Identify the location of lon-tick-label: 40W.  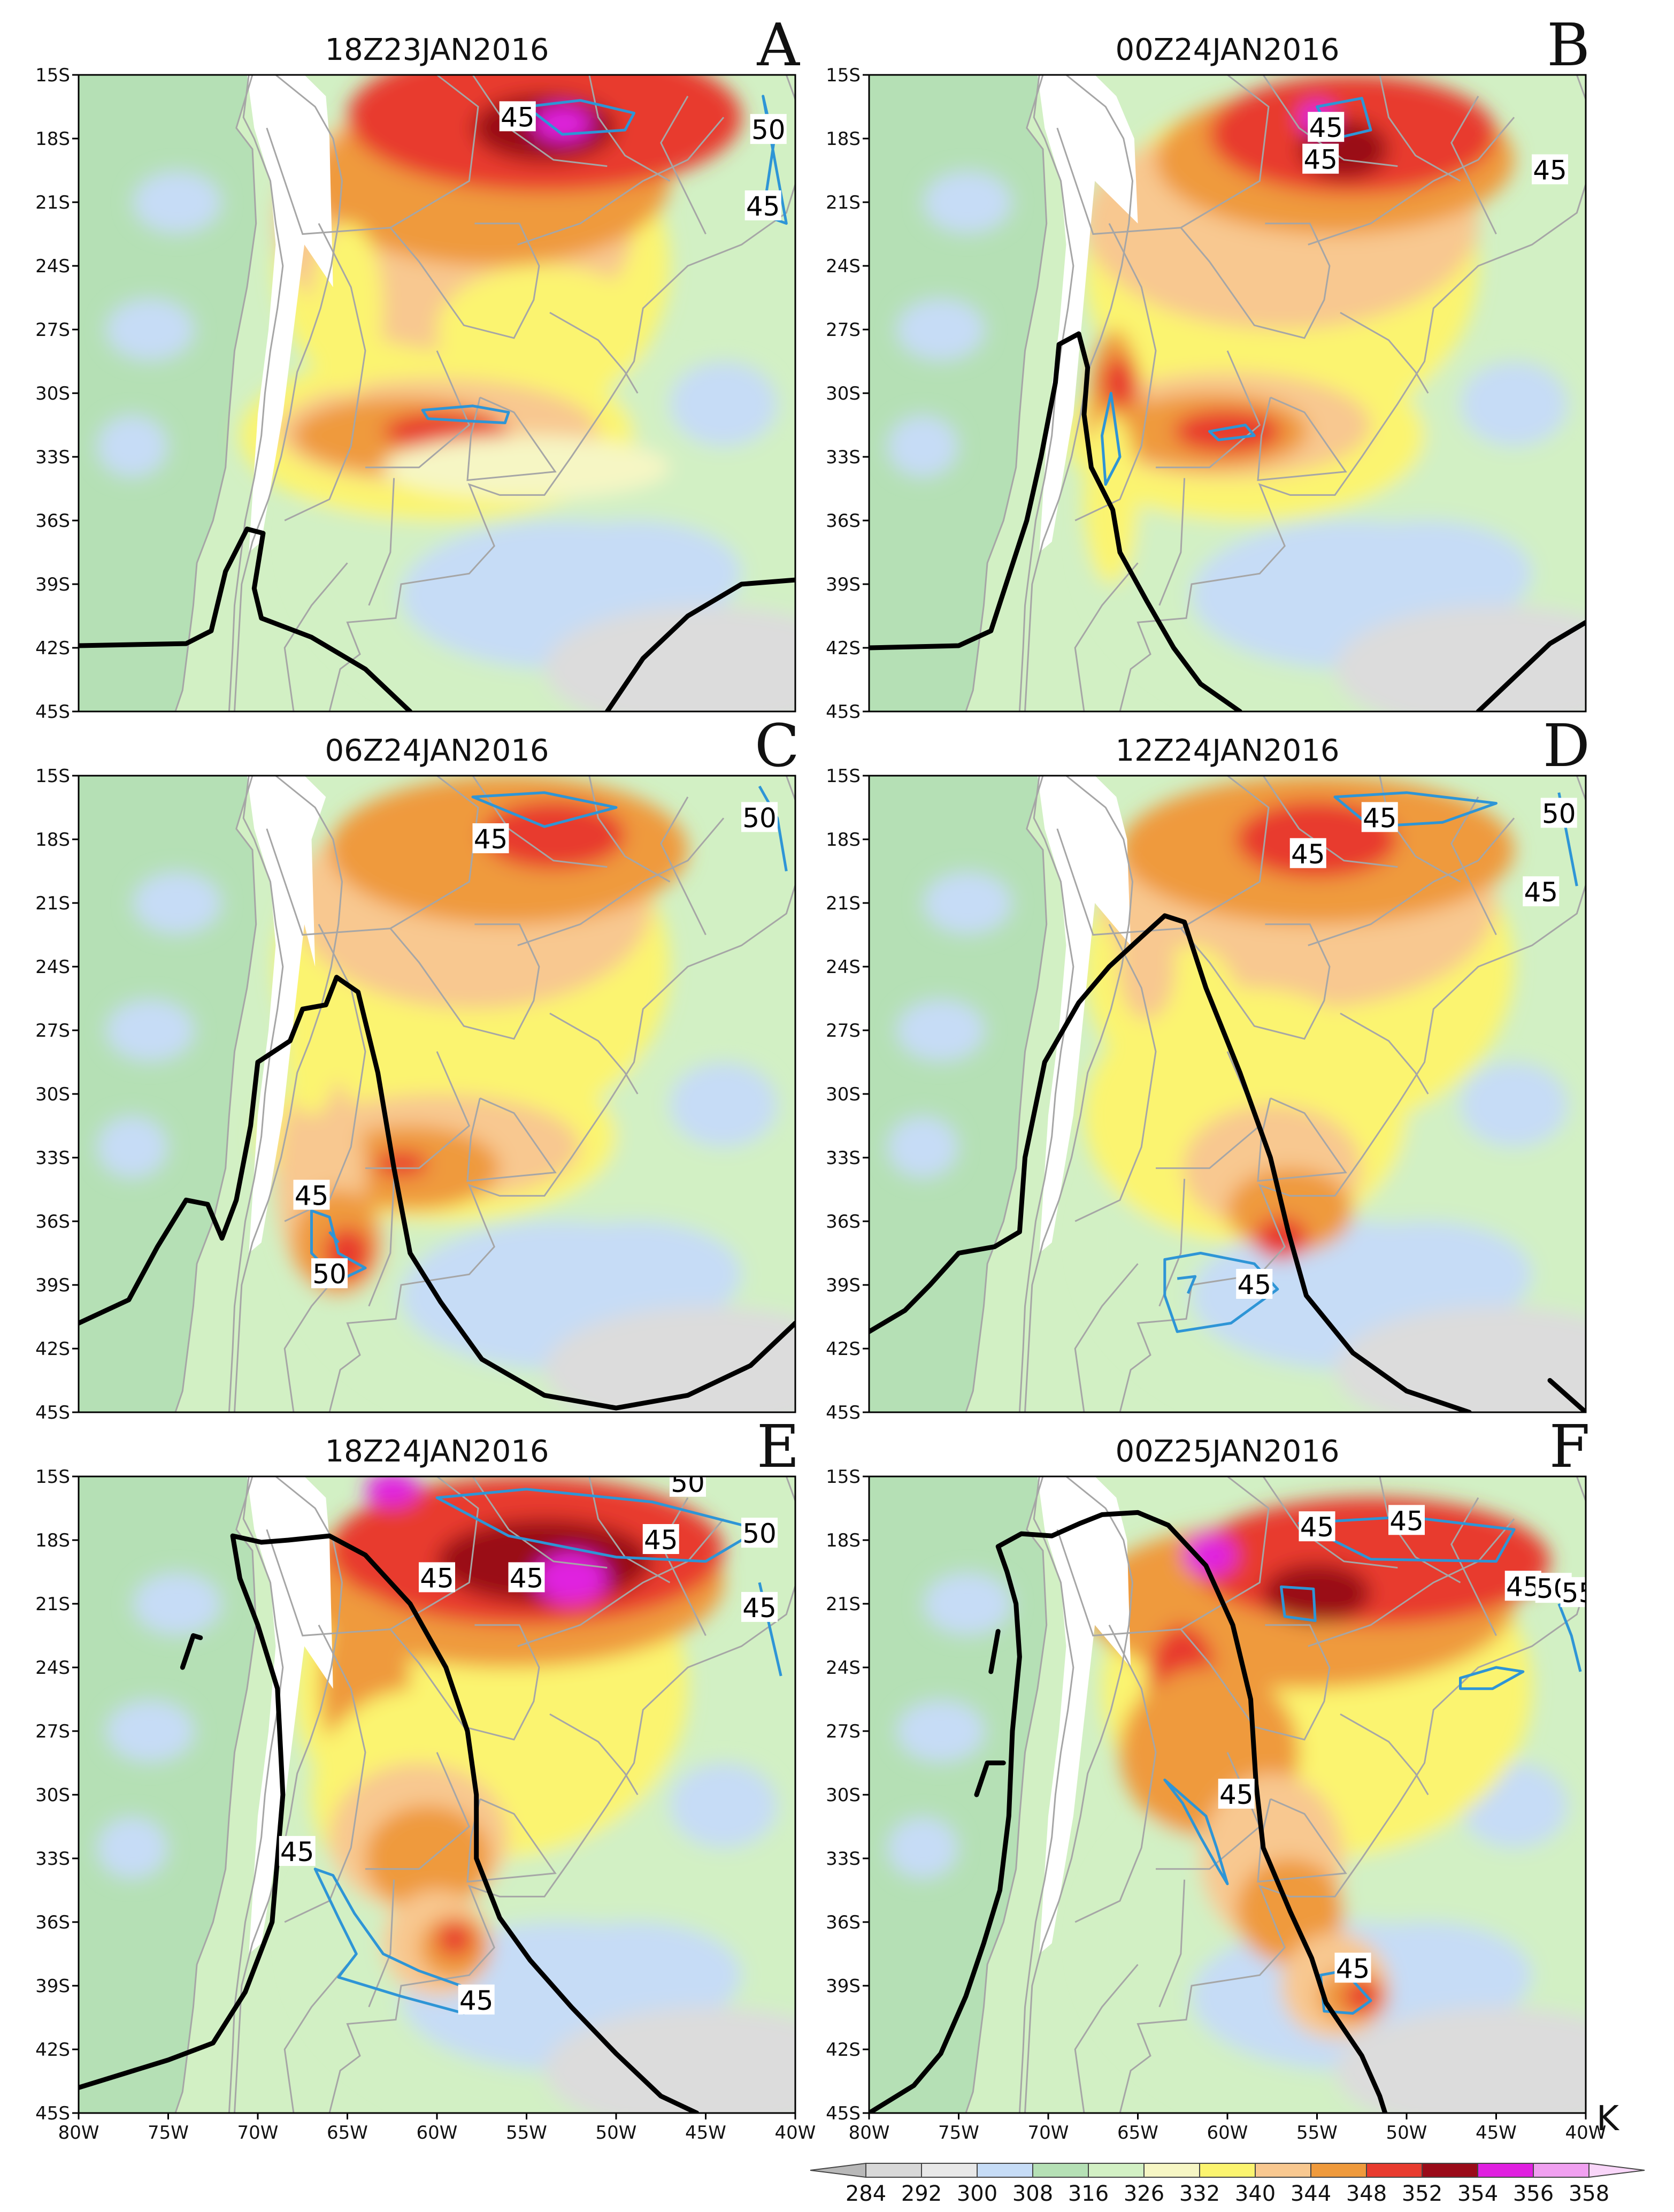
(795, 2133).